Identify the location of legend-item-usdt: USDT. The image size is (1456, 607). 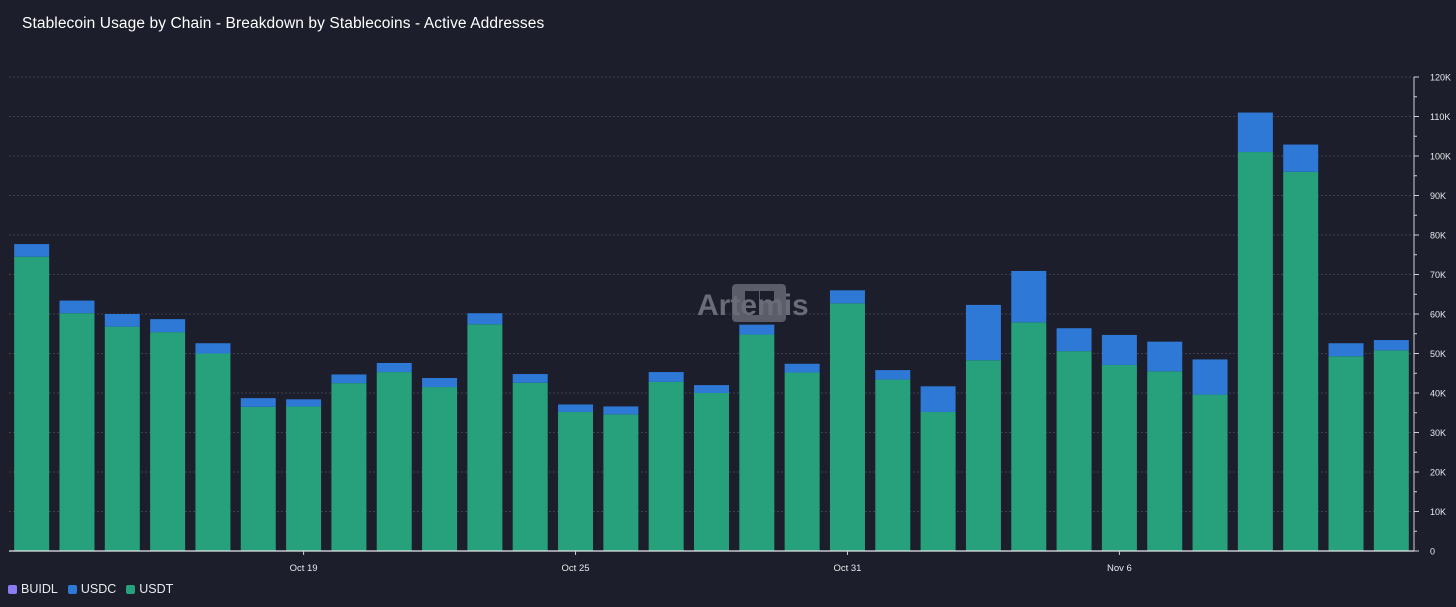
(149, 589).